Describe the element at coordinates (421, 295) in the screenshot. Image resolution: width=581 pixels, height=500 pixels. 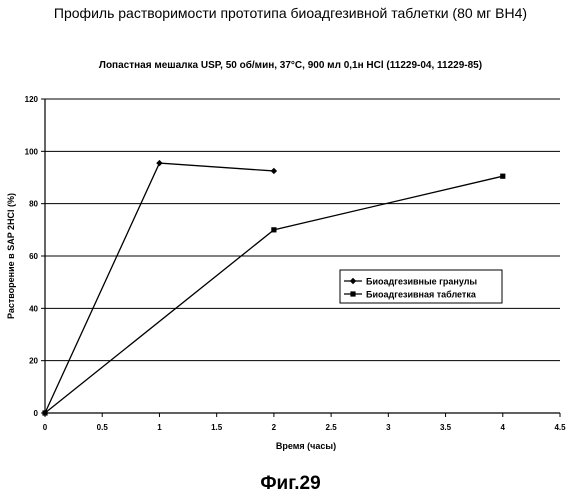
I see `legend-label: Биоадгезивная таблетка` at that location.